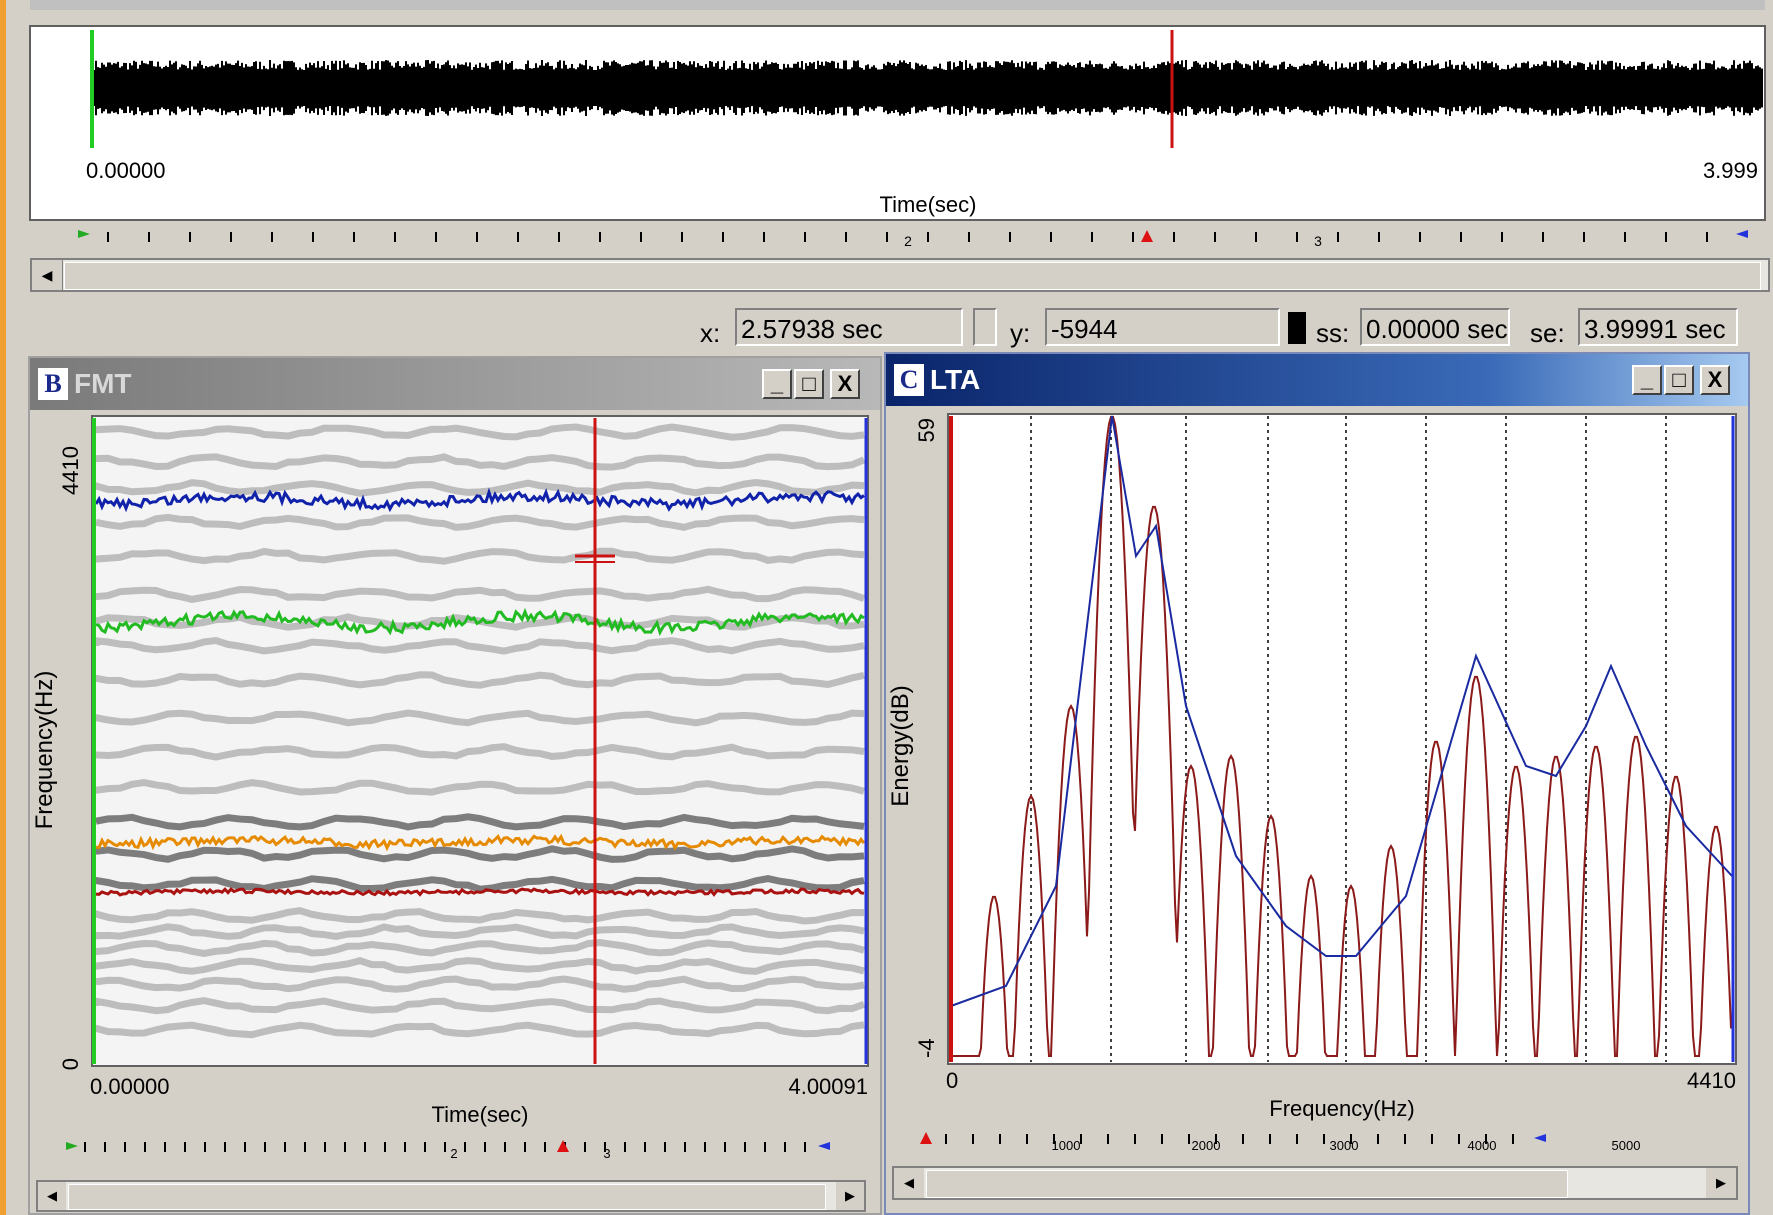 Image resolution: width=1773 pixels, height=1215 pixels. What do you see at coordinates (1540, 1138) in the screenshot?
I see `lta-ruler-end-flag` at bounding box center [1540, 1138].